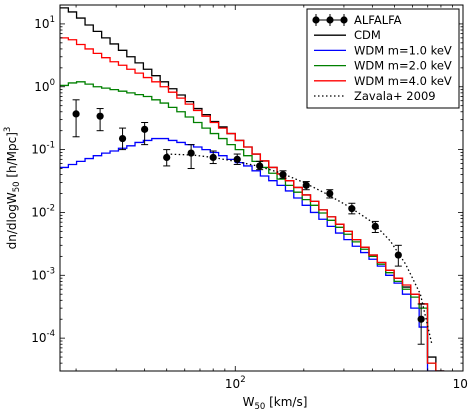  What do you see at coordinates (403, 50) in the screenshot?
I see `legend-label: WDM m=1.0 keV` at bounding box center [403, 50].